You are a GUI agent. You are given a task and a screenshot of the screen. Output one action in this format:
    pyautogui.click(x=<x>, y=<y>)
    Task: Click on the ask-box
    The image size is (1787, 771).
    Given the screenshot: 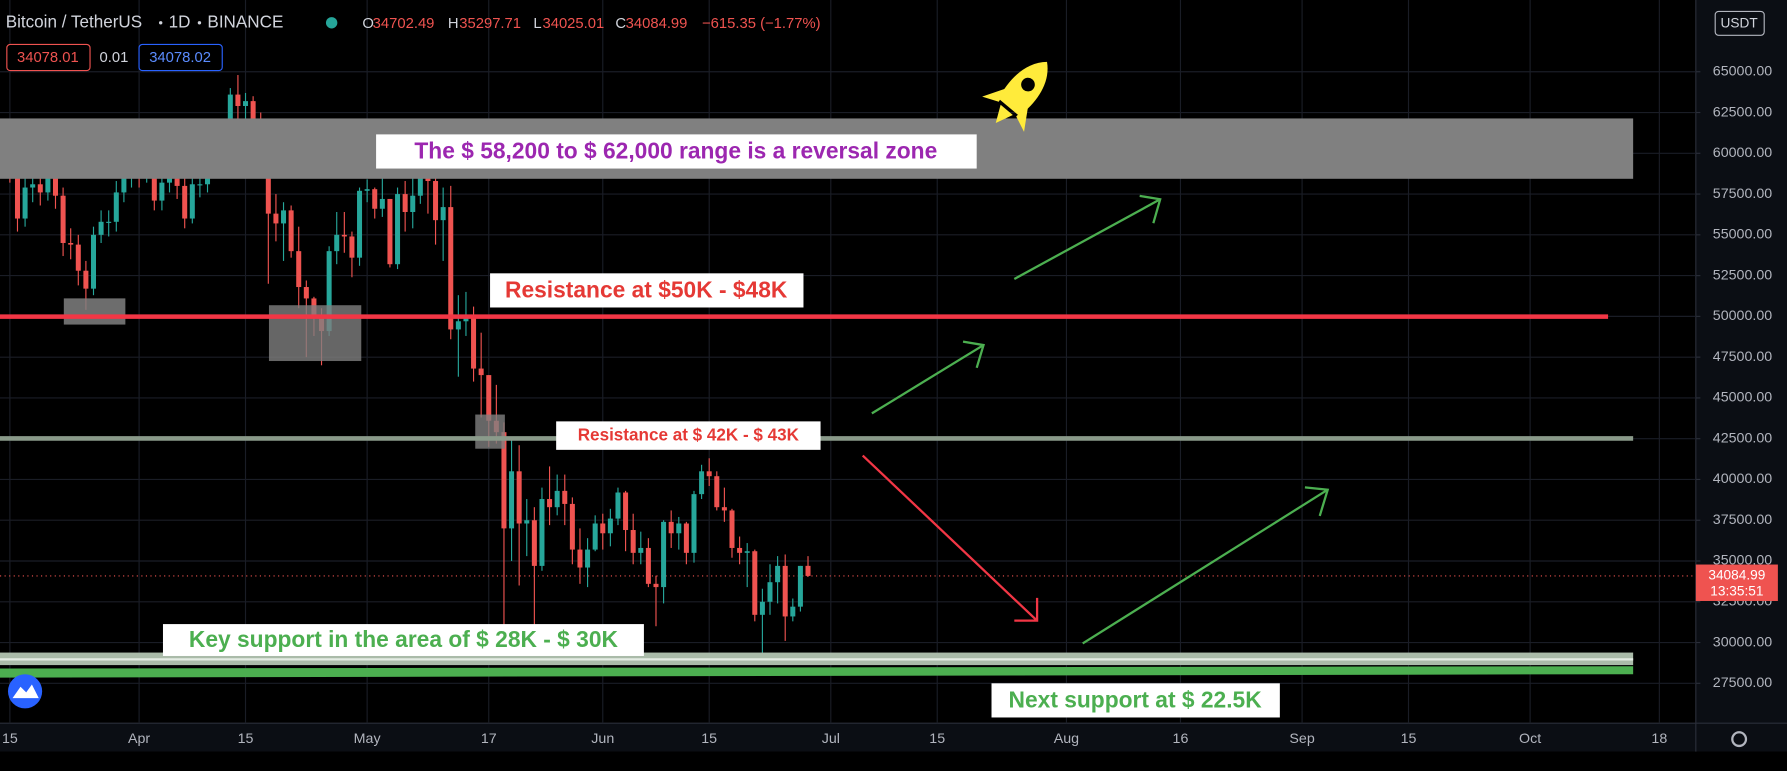 What is the action you would take?
    pyautogui.click(x=180, y=57)
    